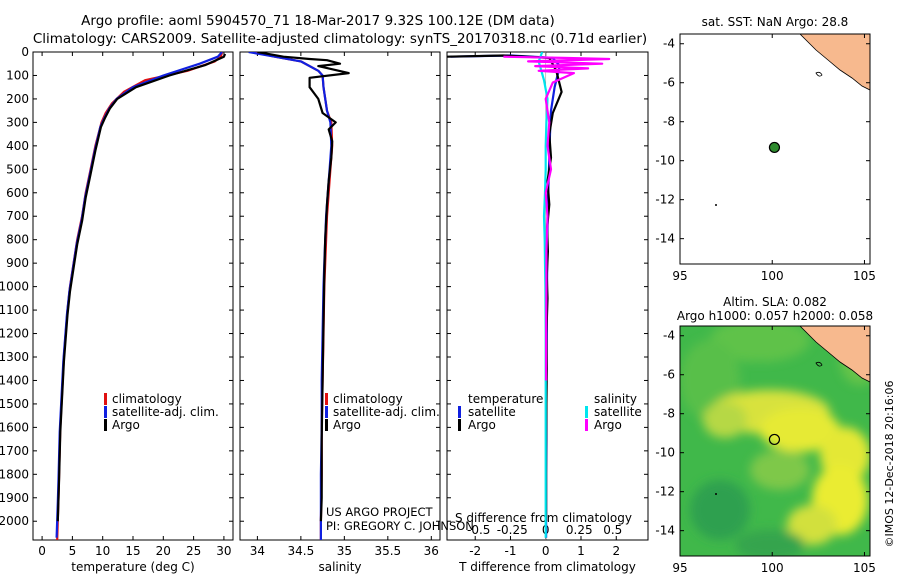  What do you see at coordinates (400, 526) in the screenshot?
I see `credit-pi: PI: GREGORY C. JOHNSON` at bounding box center [400, 526].